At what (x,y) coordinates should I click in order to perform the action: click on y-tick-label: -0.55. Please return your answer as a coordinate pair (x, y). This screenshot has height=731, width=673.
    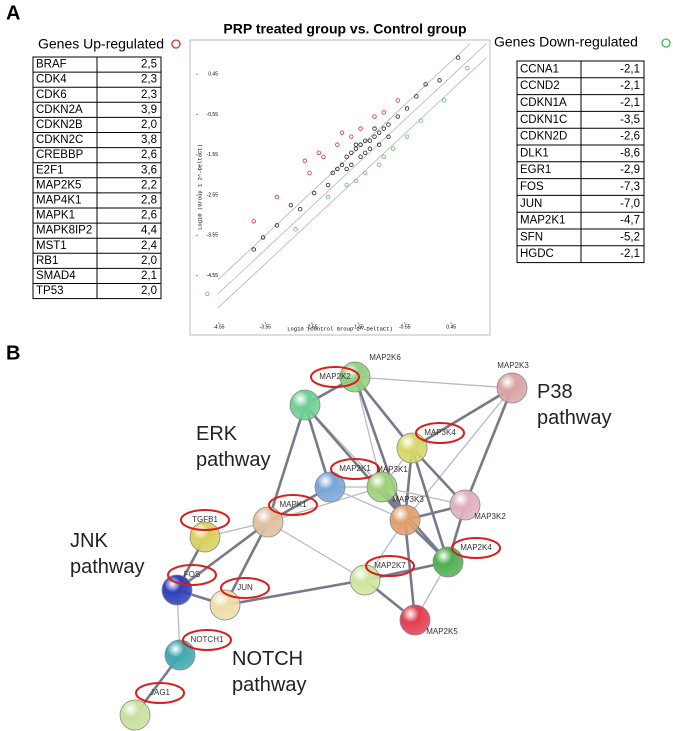
    Looking at the image, I should click on (213, 115).